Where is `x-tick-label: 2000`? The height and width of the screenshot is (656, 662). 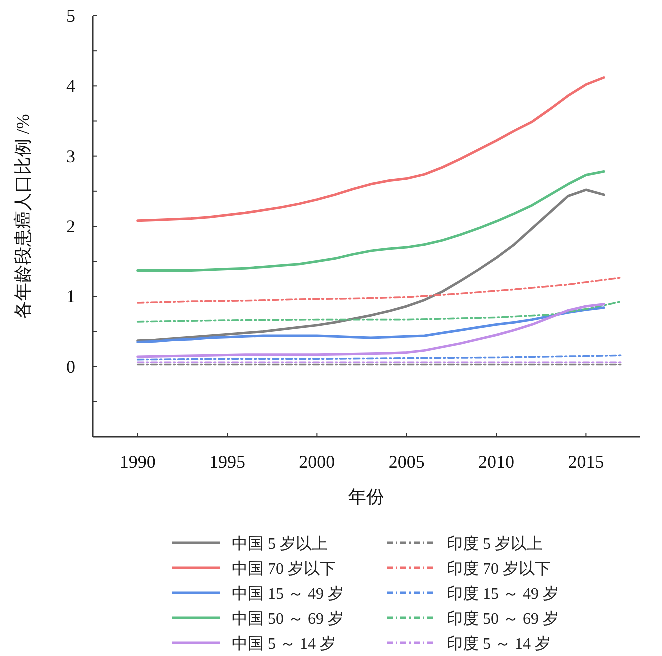 x-tick-label: 2000 is located at coordinates (317, 462).